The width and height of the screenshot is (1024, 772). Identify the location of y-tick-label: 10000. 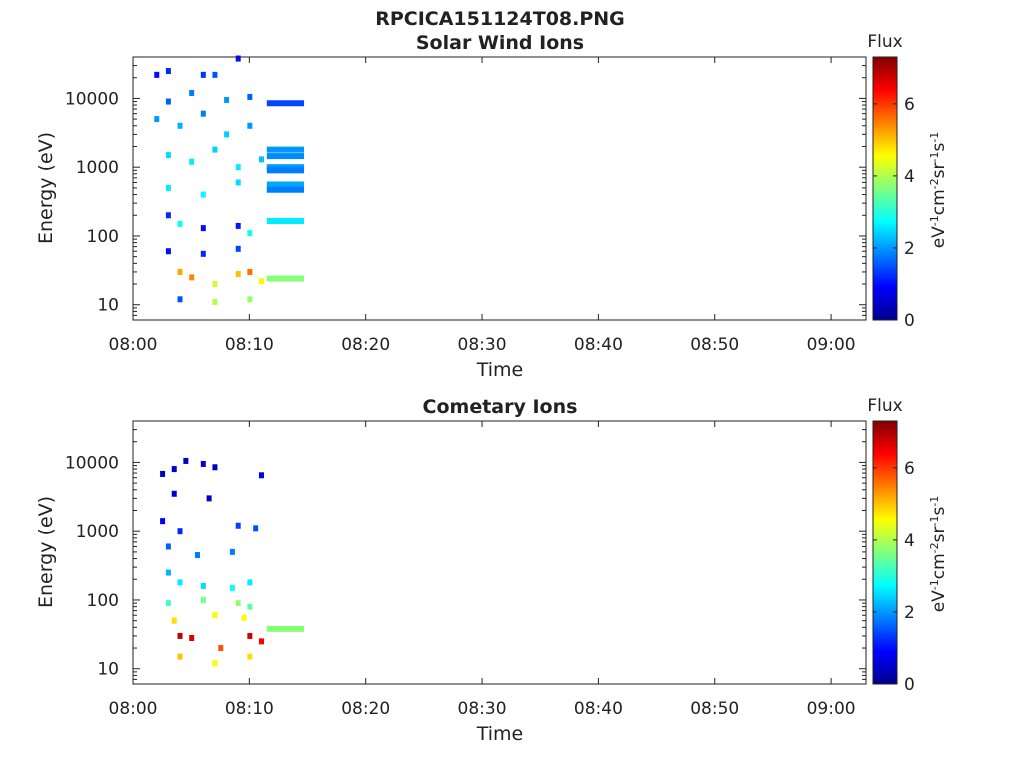
(92, 463).